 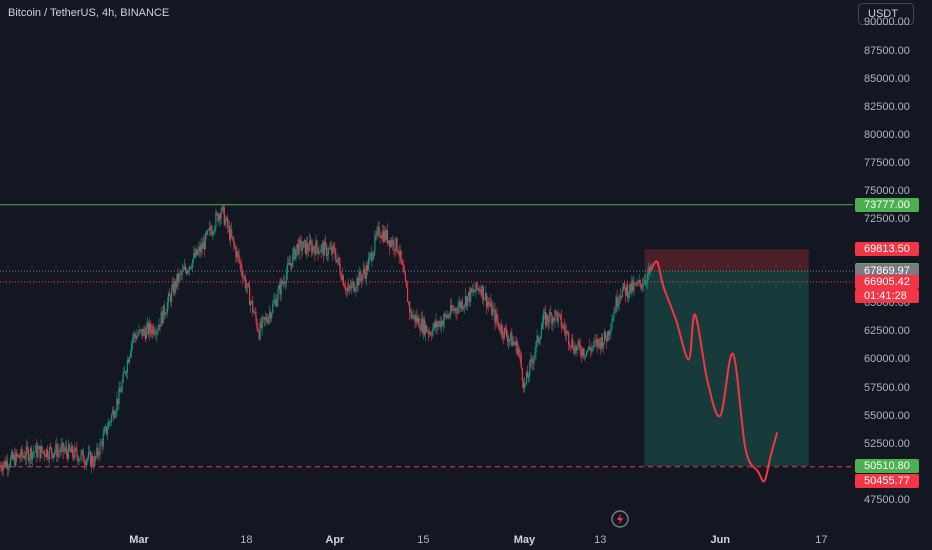 I want to click on stop-loss-price-badge: 69813.50, so click(x=887, y=249).